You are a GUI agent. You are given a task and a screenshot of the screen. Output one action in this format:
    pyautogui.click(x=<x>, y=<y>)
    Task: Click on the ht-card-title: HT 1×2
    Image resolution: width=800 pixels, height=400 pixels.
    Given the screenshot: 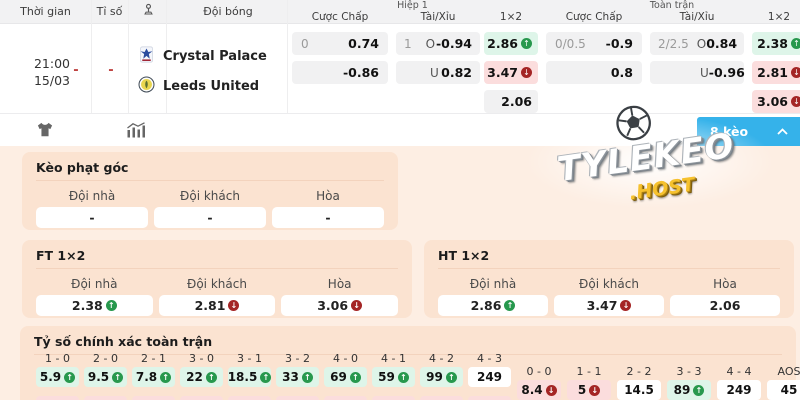 What is the action you would take?
    pyautogui.click(x=609, y=258)
    